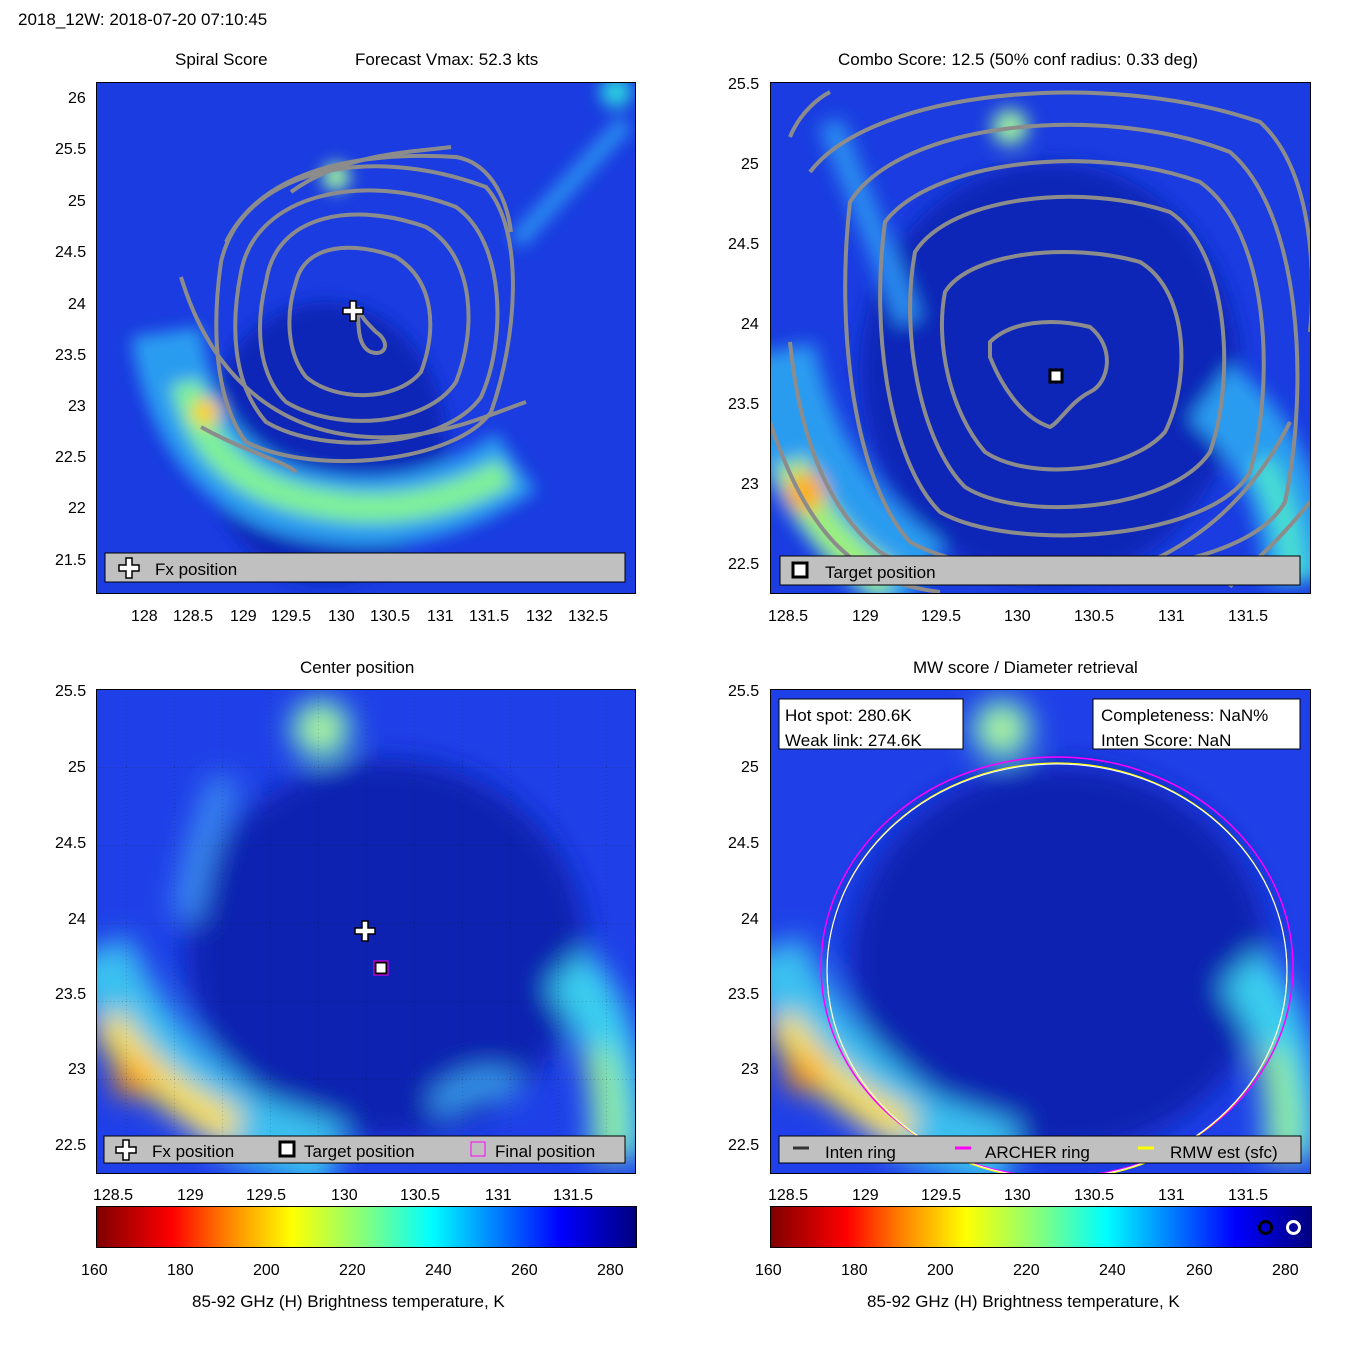  What do you see at coordinates (77, 767) in the screenshot?
I see `center-ytick: 25` at bounding box center [77, 767].